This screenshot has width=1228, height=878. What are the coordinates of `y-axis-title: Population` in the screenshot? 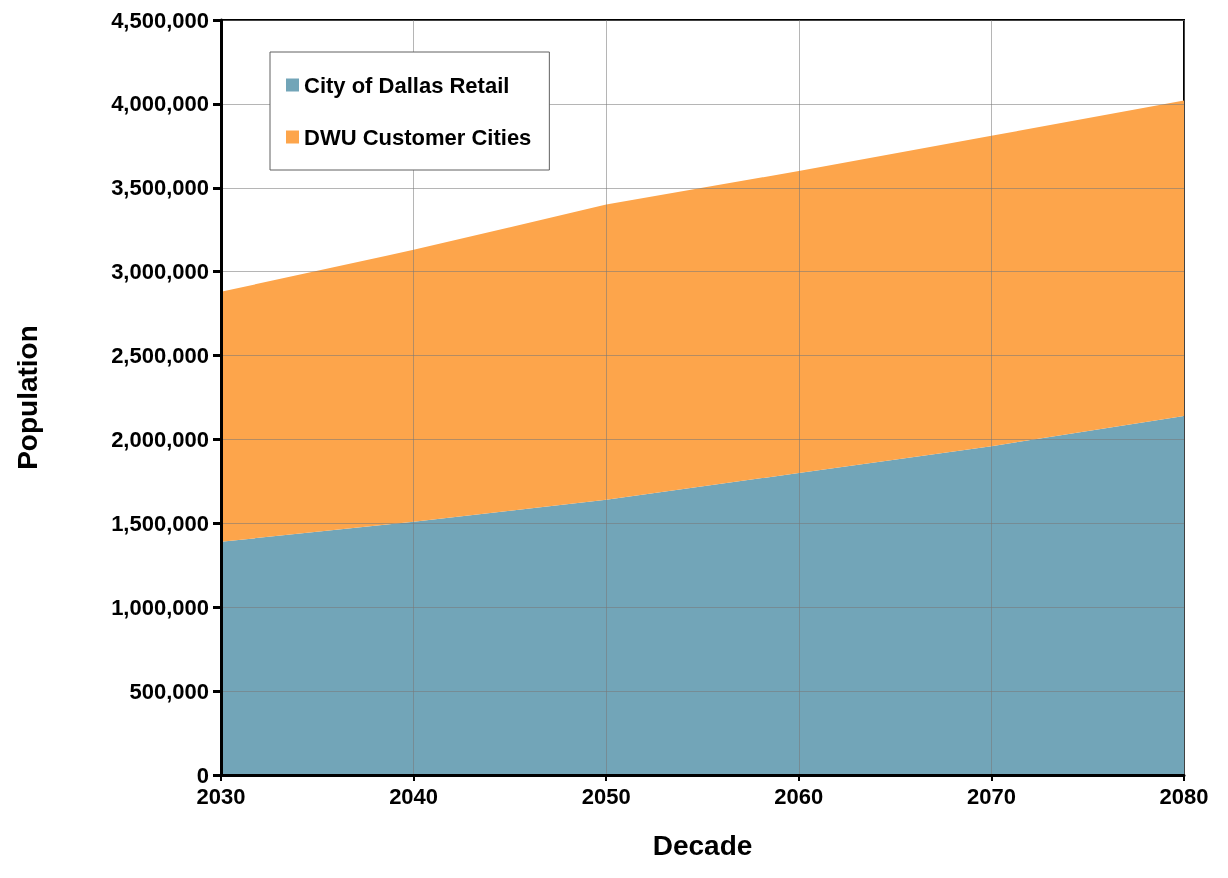 It's located at (27, 397).